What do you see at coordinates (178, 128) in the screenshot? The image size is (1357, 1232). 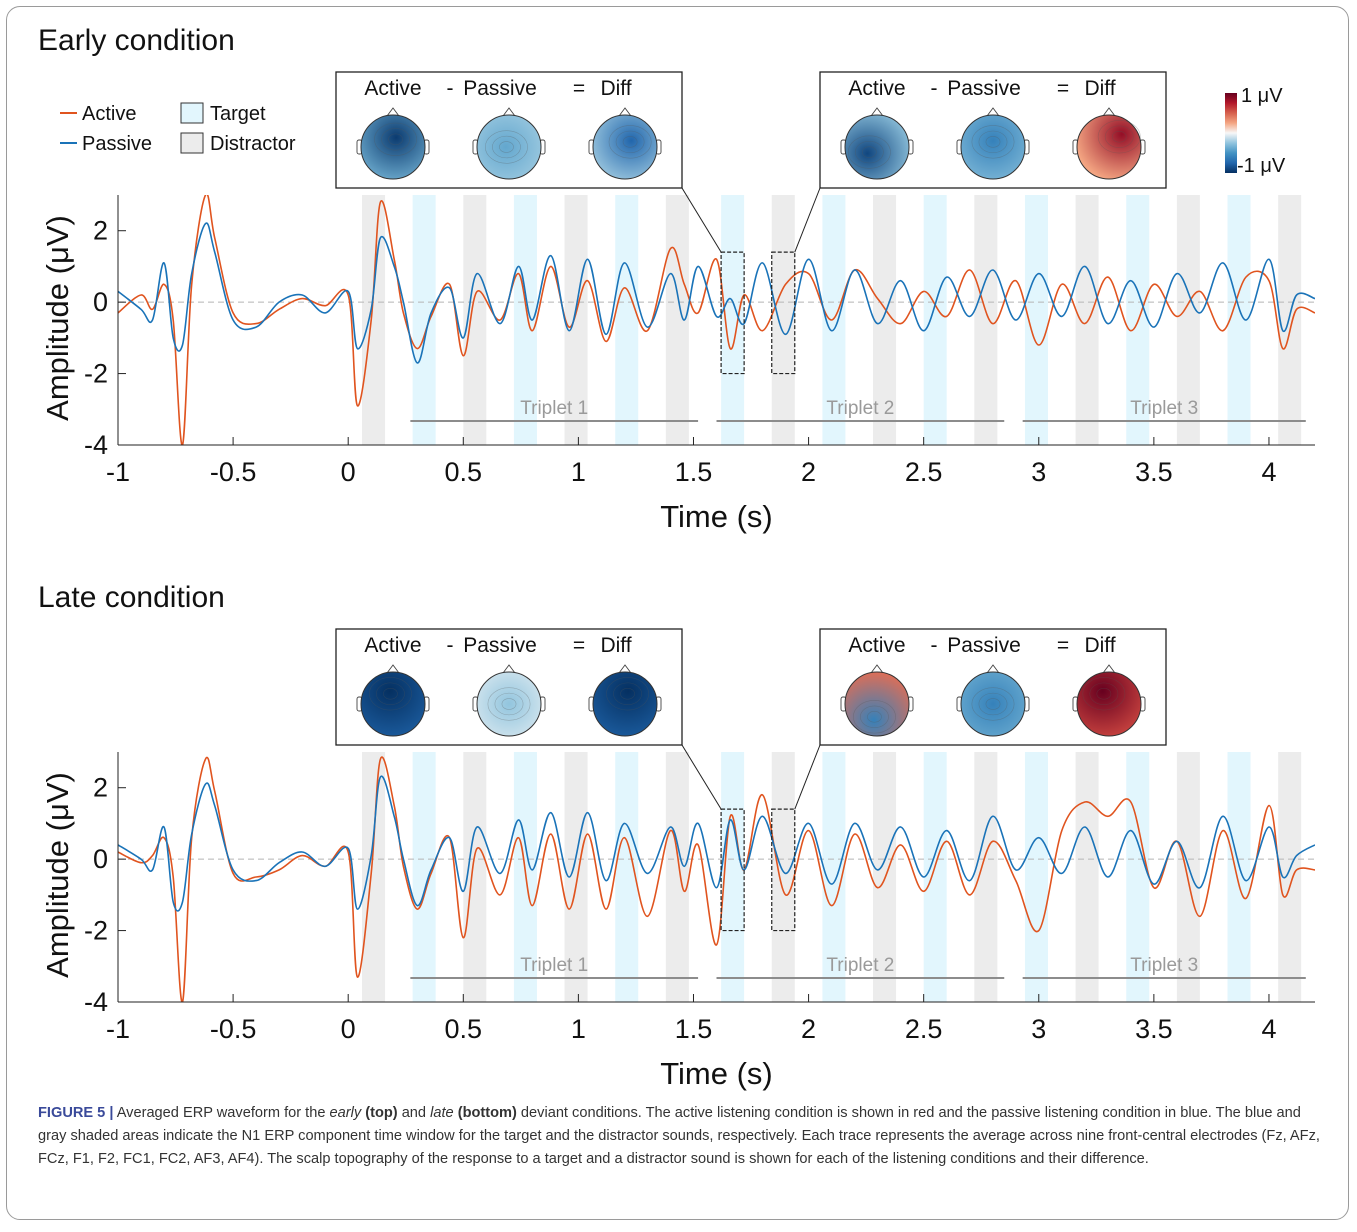 I see `legend: Active Passive Target Distractor` at bounding box center [178, 128].